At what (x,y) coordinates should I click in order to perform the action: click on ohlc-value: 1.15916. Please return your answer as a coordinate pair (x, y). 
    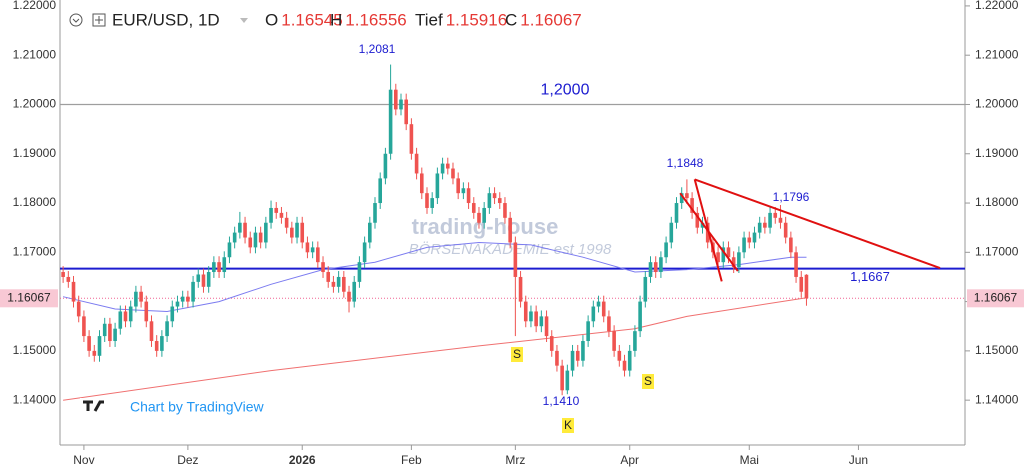
    Looking at the image, I should click on (476, 19).